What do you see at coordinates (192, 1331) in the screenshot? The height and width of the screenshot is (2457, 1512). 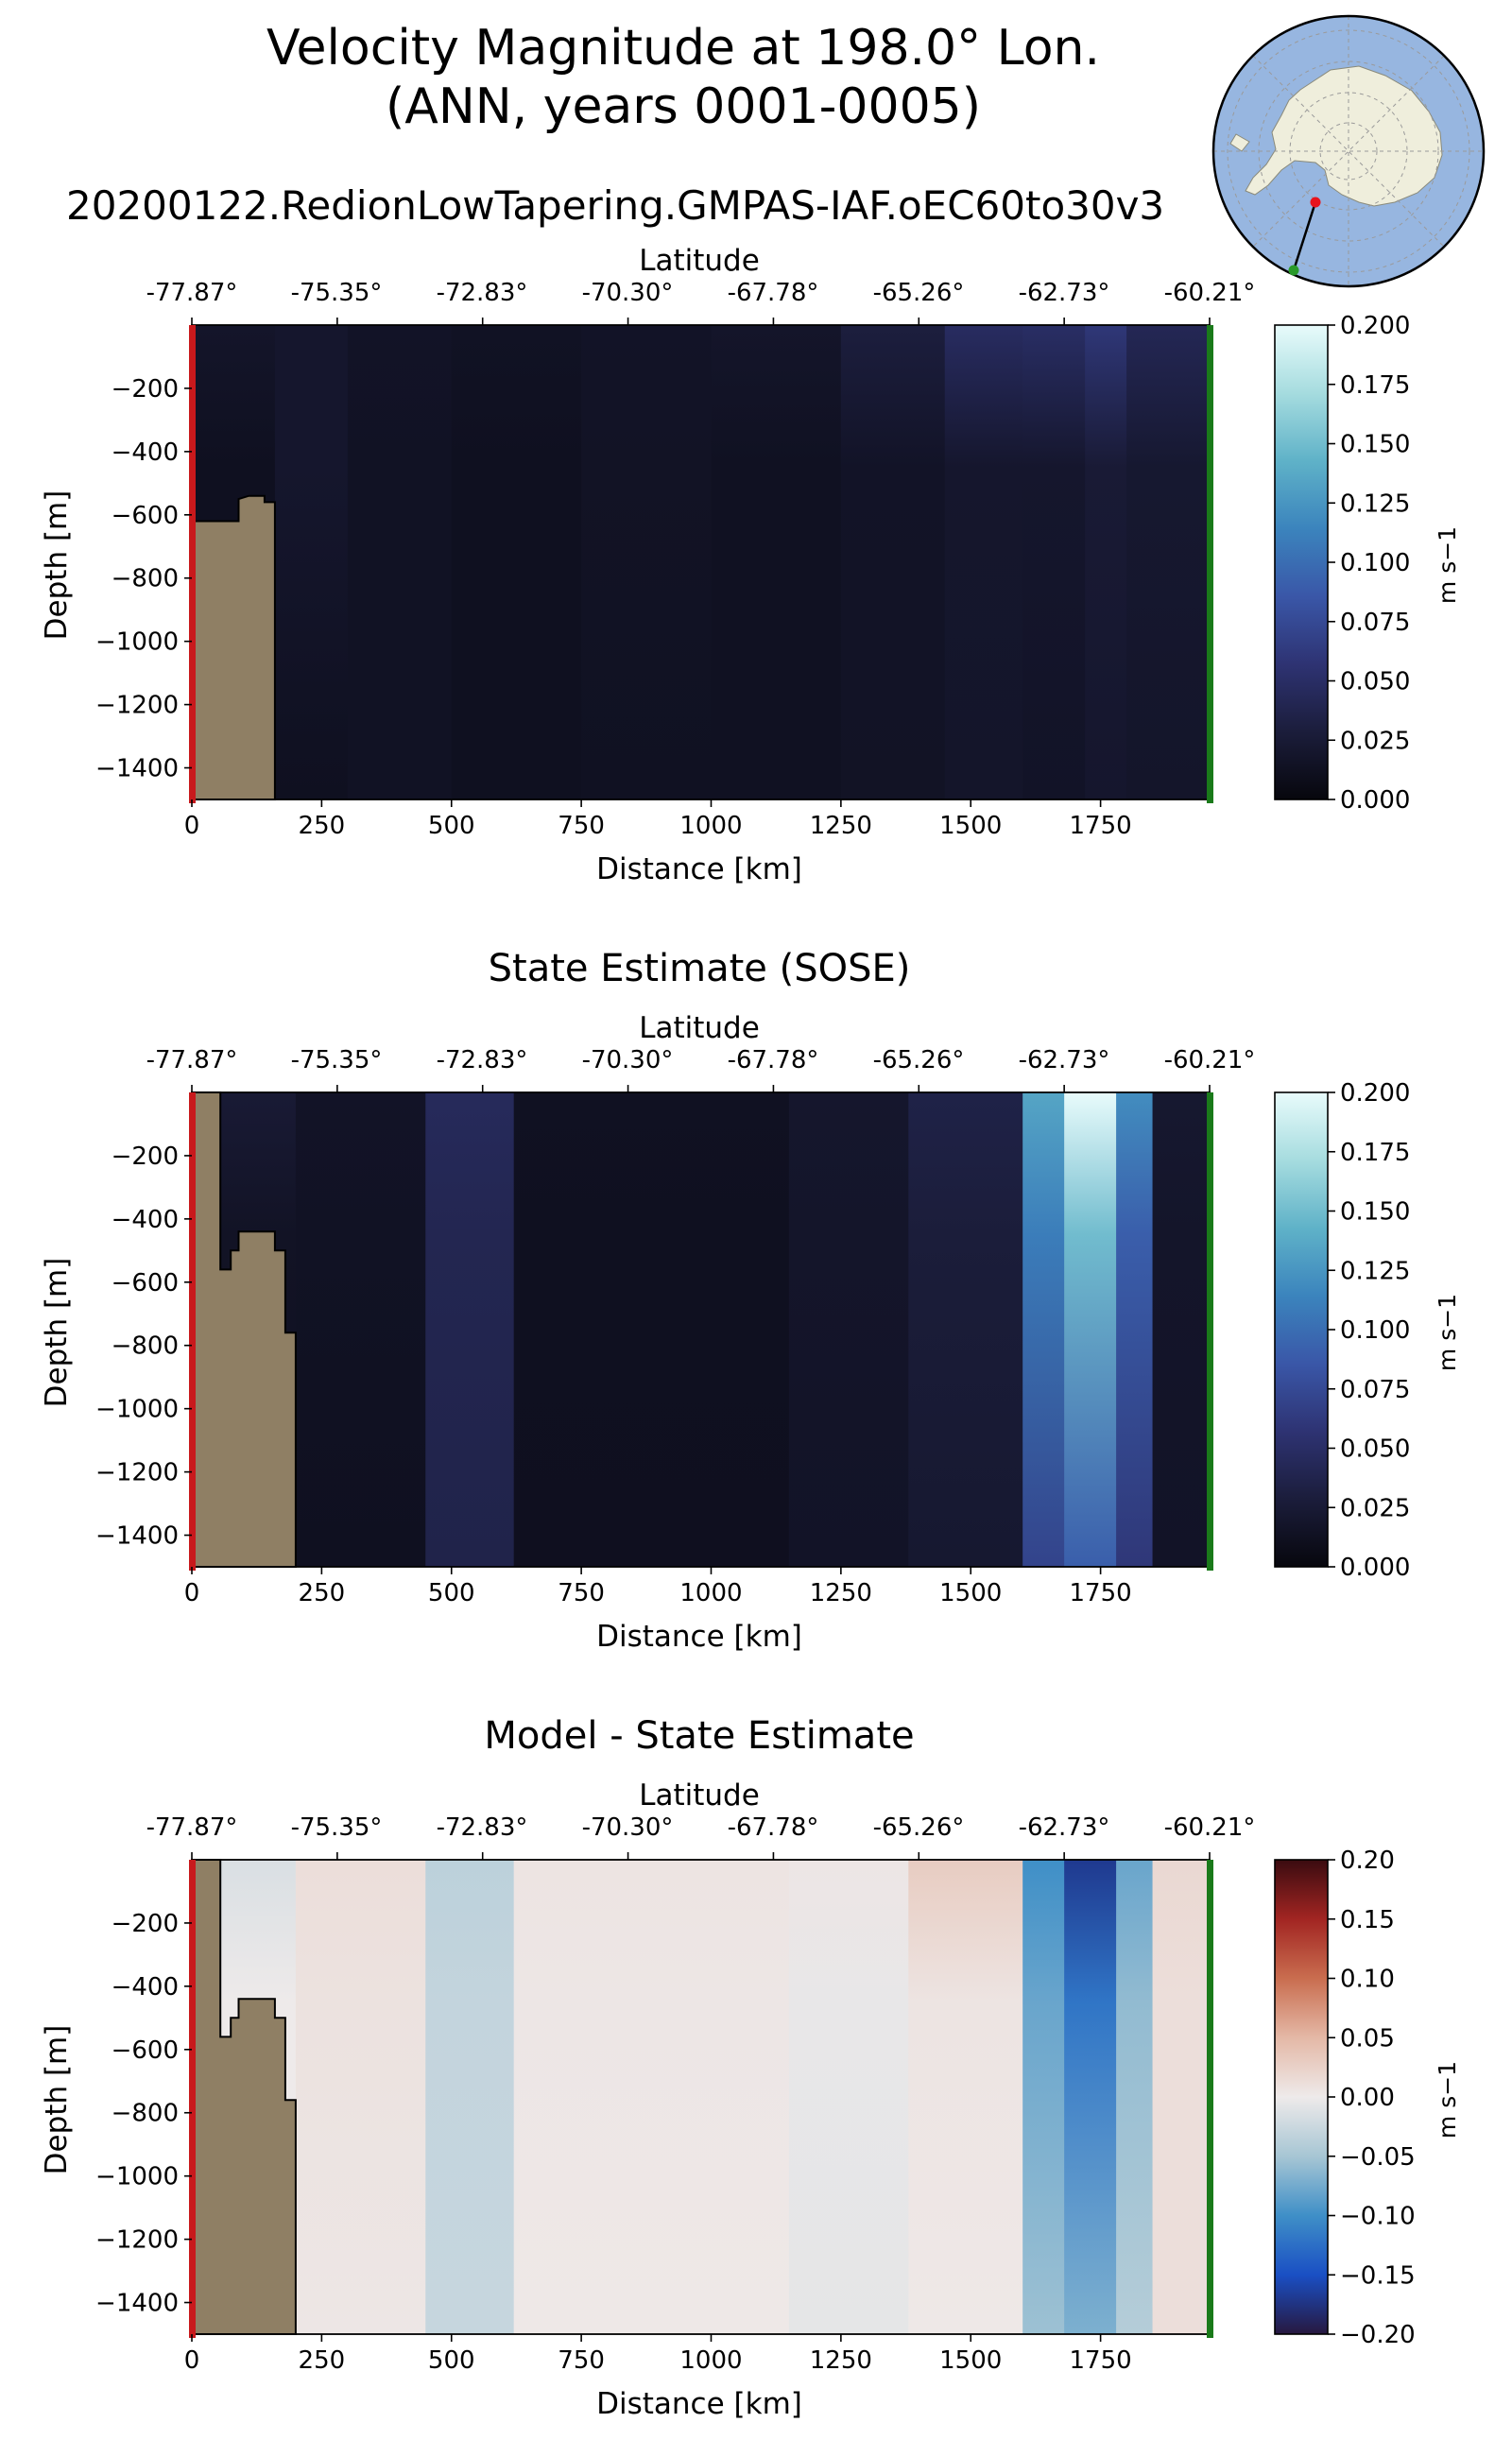 I see `transect-start-line` at bounding box center [192, 1331].